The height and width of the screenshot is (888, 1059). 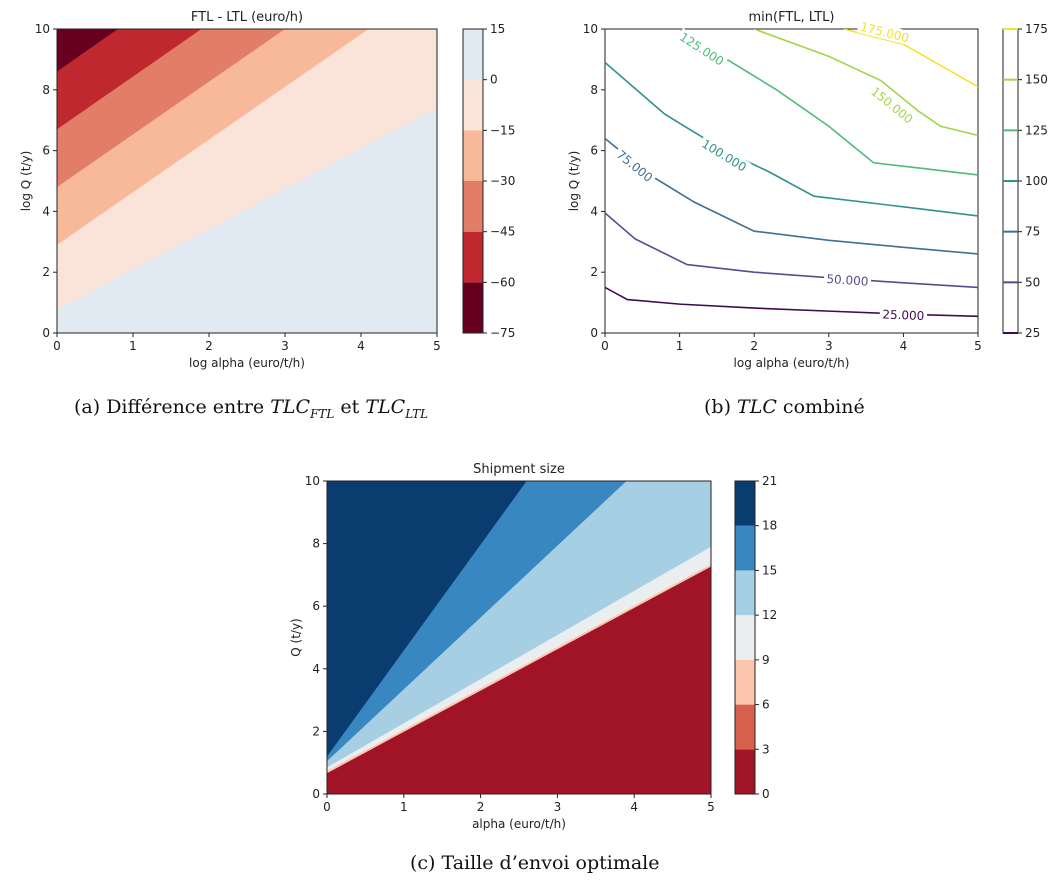 What do you see at coordinates (1032, 282) in the screenshot?
I see `colorbar-label: 50` at bounding box center [1032, 282].